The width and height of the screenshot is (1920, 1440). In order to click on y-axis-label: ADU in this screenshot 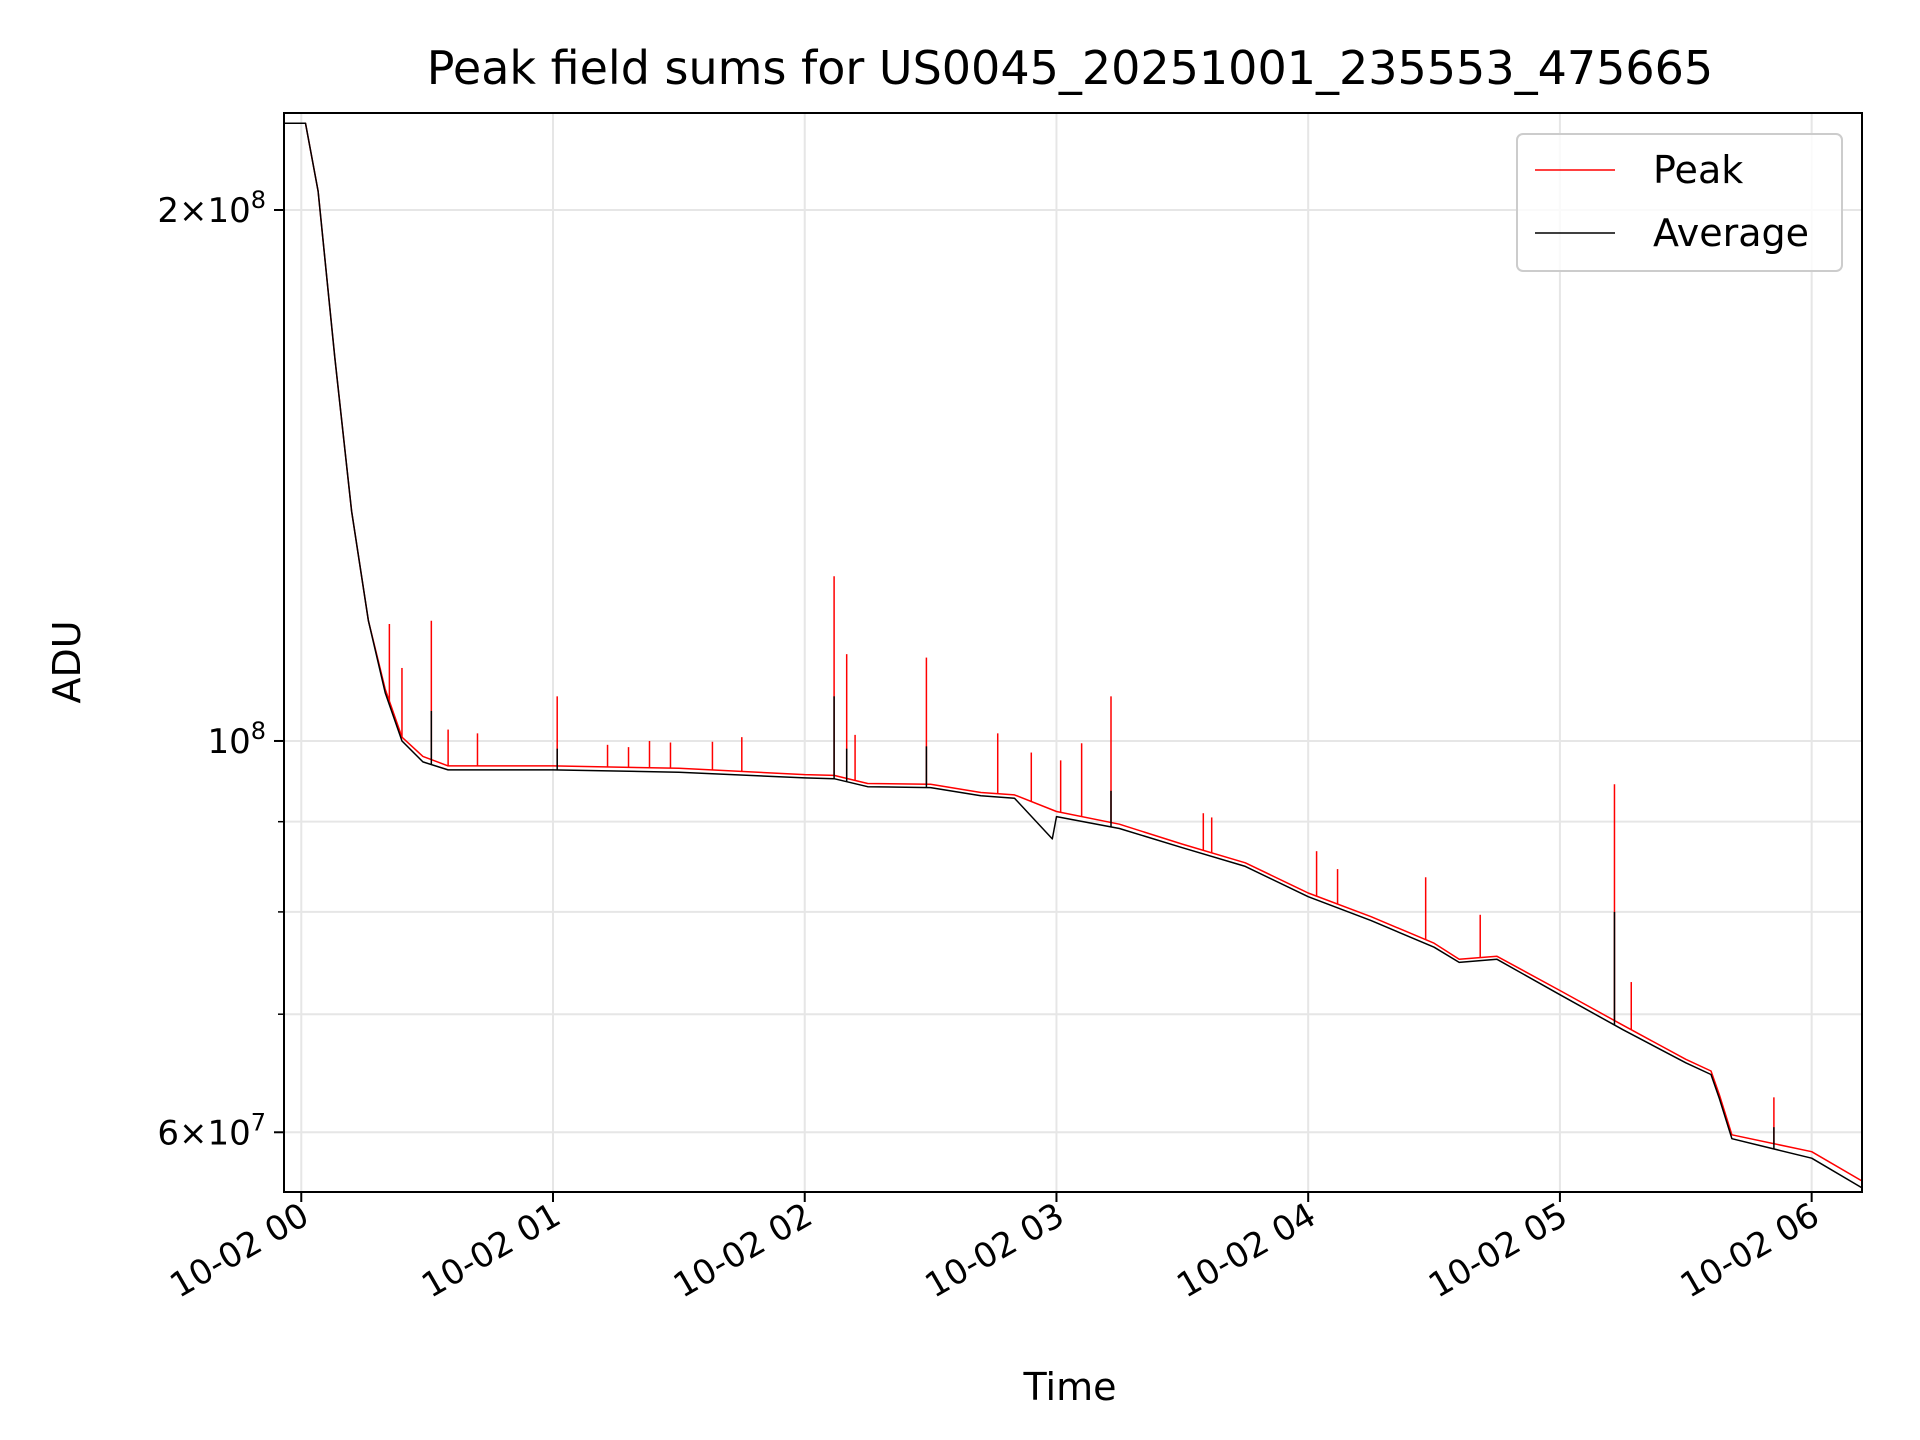, I will do `click(67, 661)`.